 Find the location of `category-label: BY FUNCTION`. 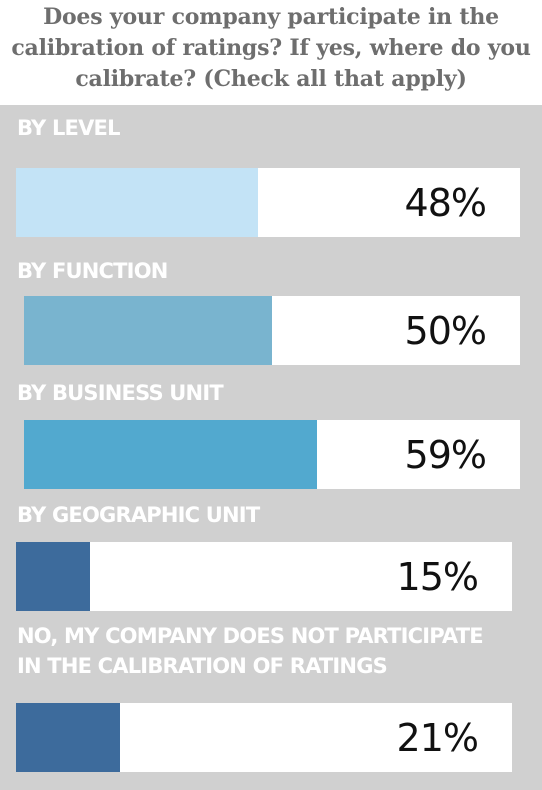

category-label: BY FUNCTION is located at coordinates (92, 271).